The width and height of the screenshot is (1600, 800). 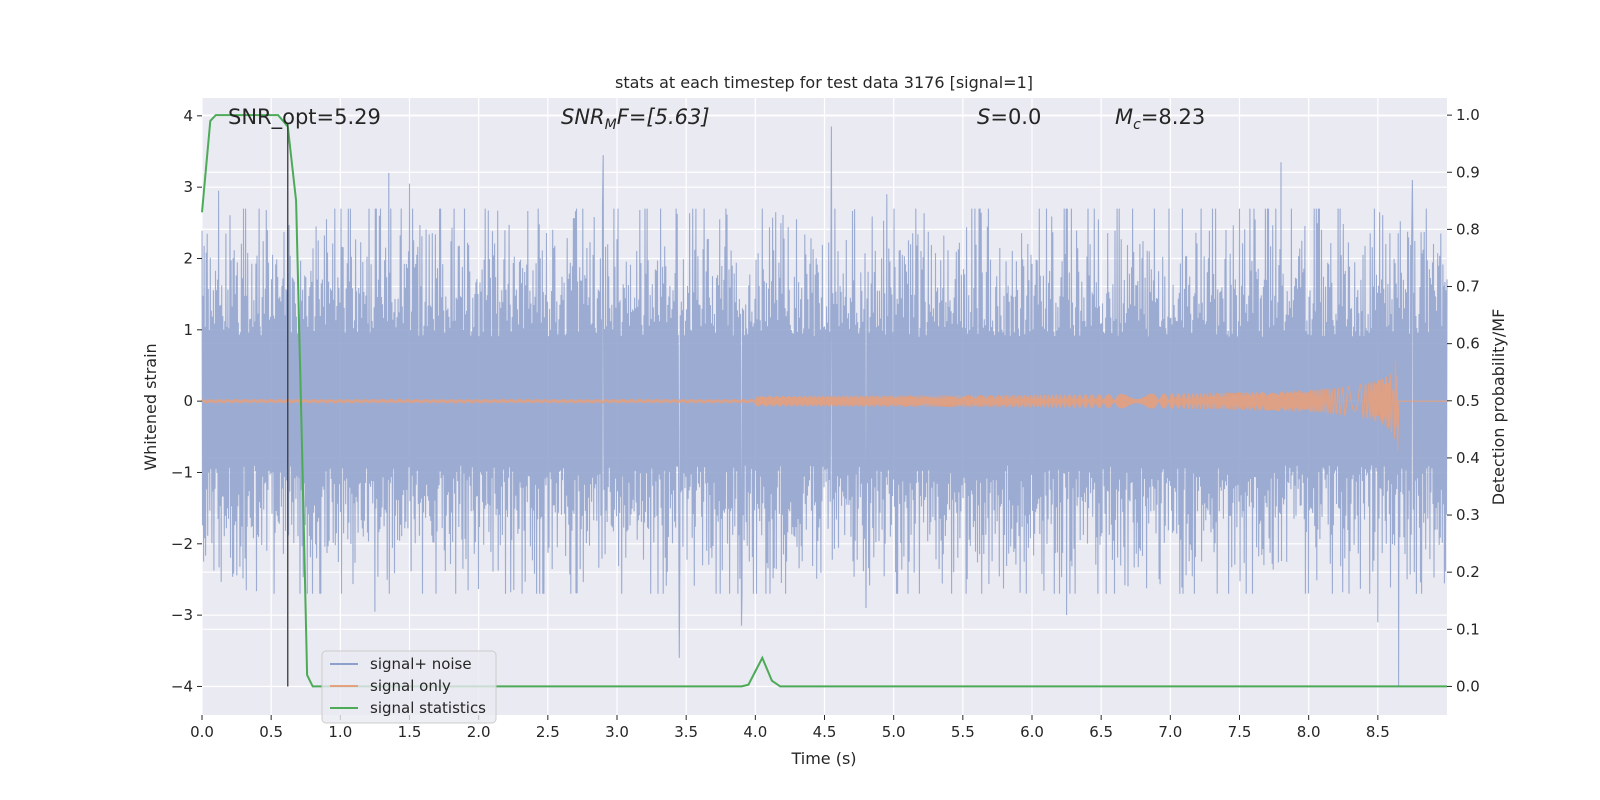 I want to click on y-tick-label: −4, so click(x=182, y=686).